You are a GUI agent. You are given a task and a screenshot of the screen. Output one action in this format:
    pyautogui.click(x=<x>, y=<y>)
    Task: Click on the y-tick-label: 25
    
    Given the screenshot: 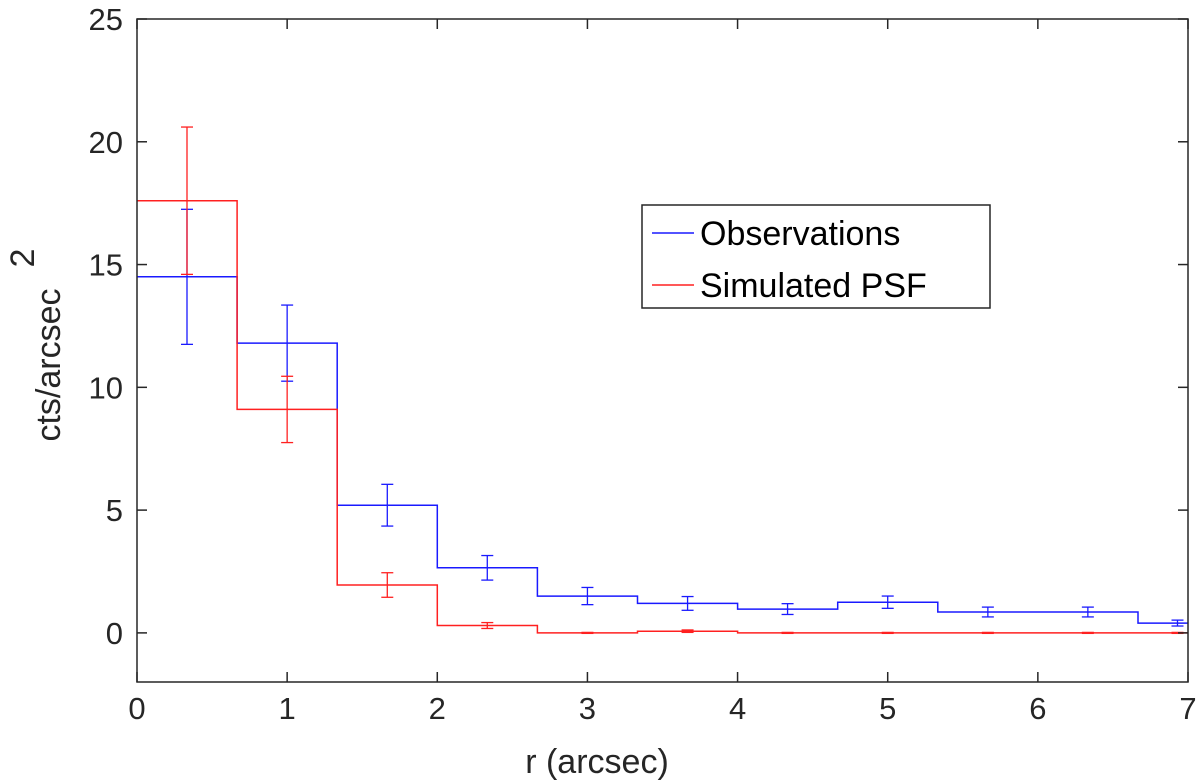 What is the action you would take?
    pyautogui.click(x=106, y=19)
    